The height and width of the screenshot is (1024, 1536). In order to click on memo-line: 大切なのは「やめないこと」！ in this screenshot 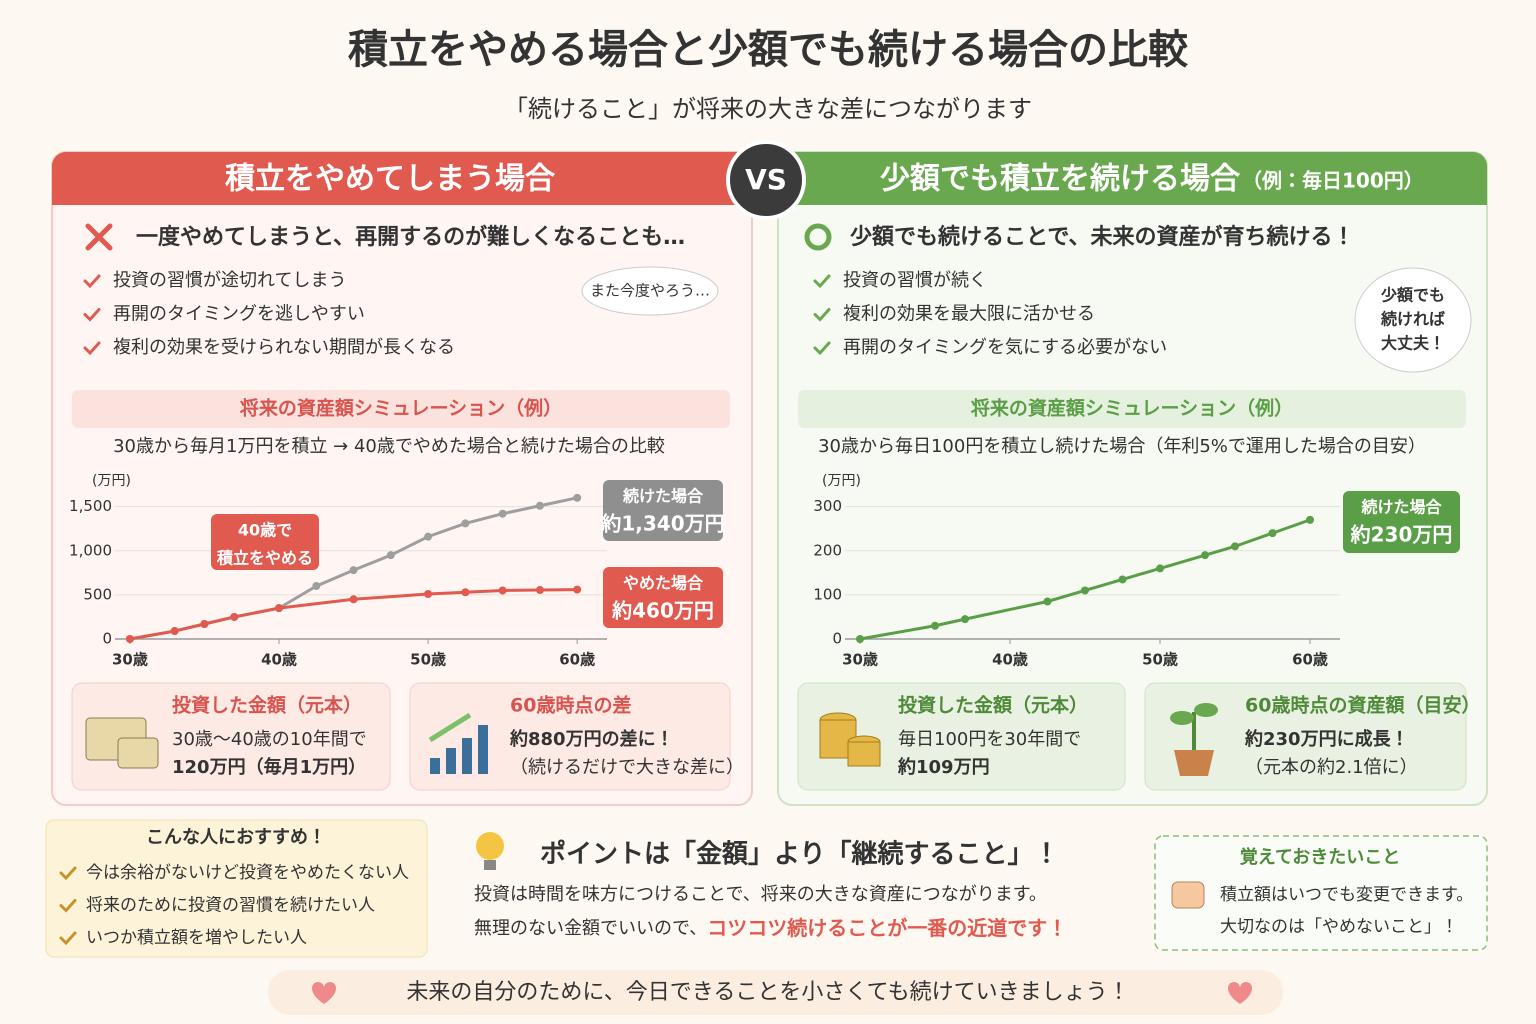, I will do `click(1339, 927)`.